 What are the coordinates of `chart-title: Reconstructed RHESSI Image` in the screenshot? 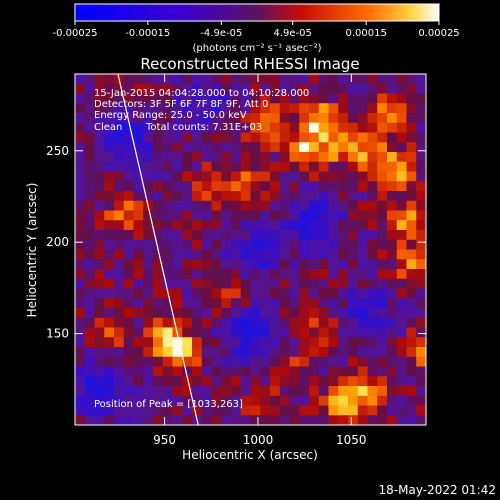 It's located at (249, 64).